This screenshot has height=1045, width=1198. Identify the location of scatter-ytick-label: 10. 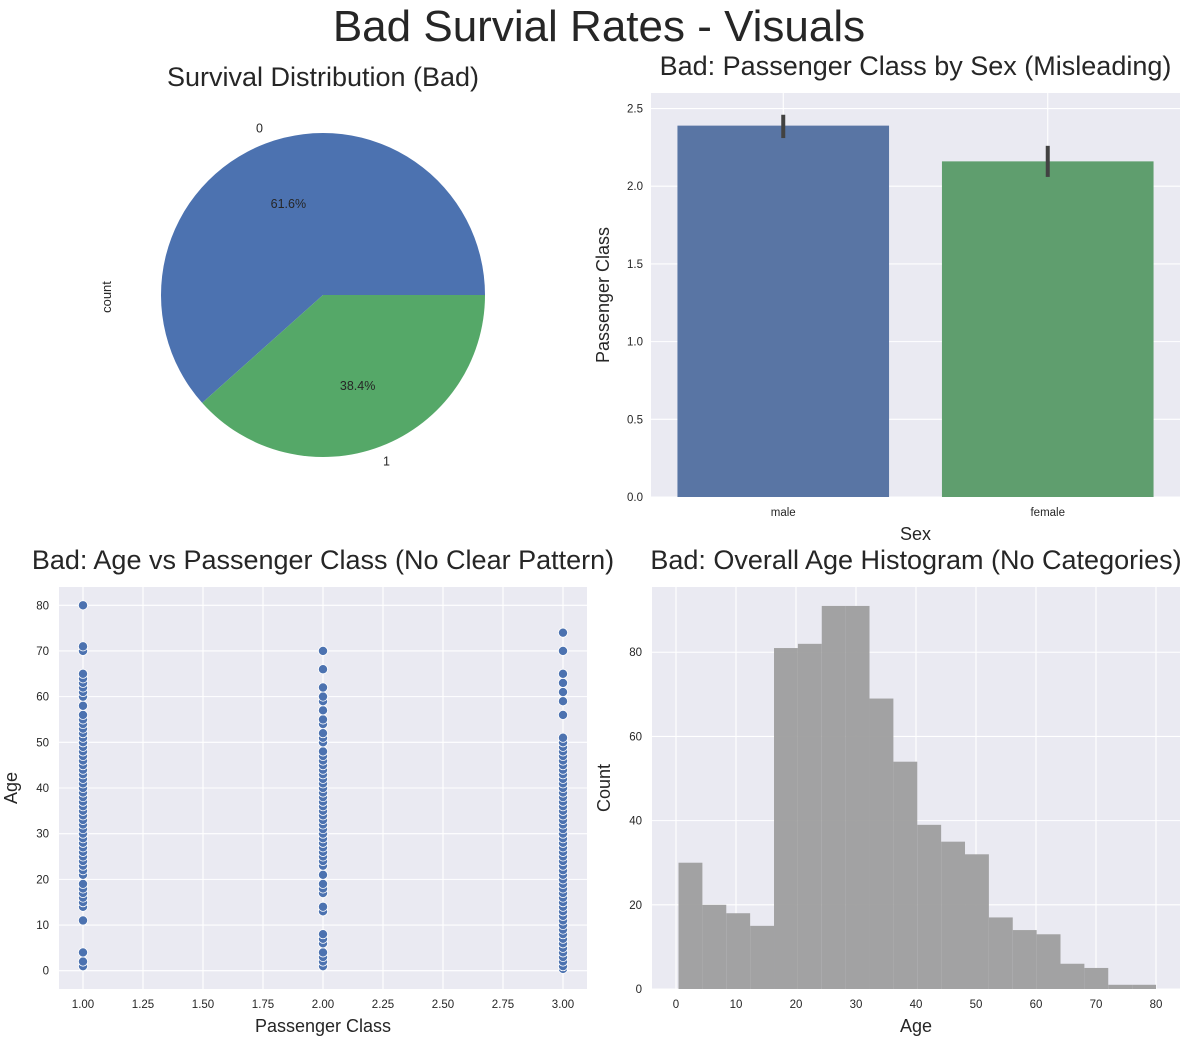
(42, 926).